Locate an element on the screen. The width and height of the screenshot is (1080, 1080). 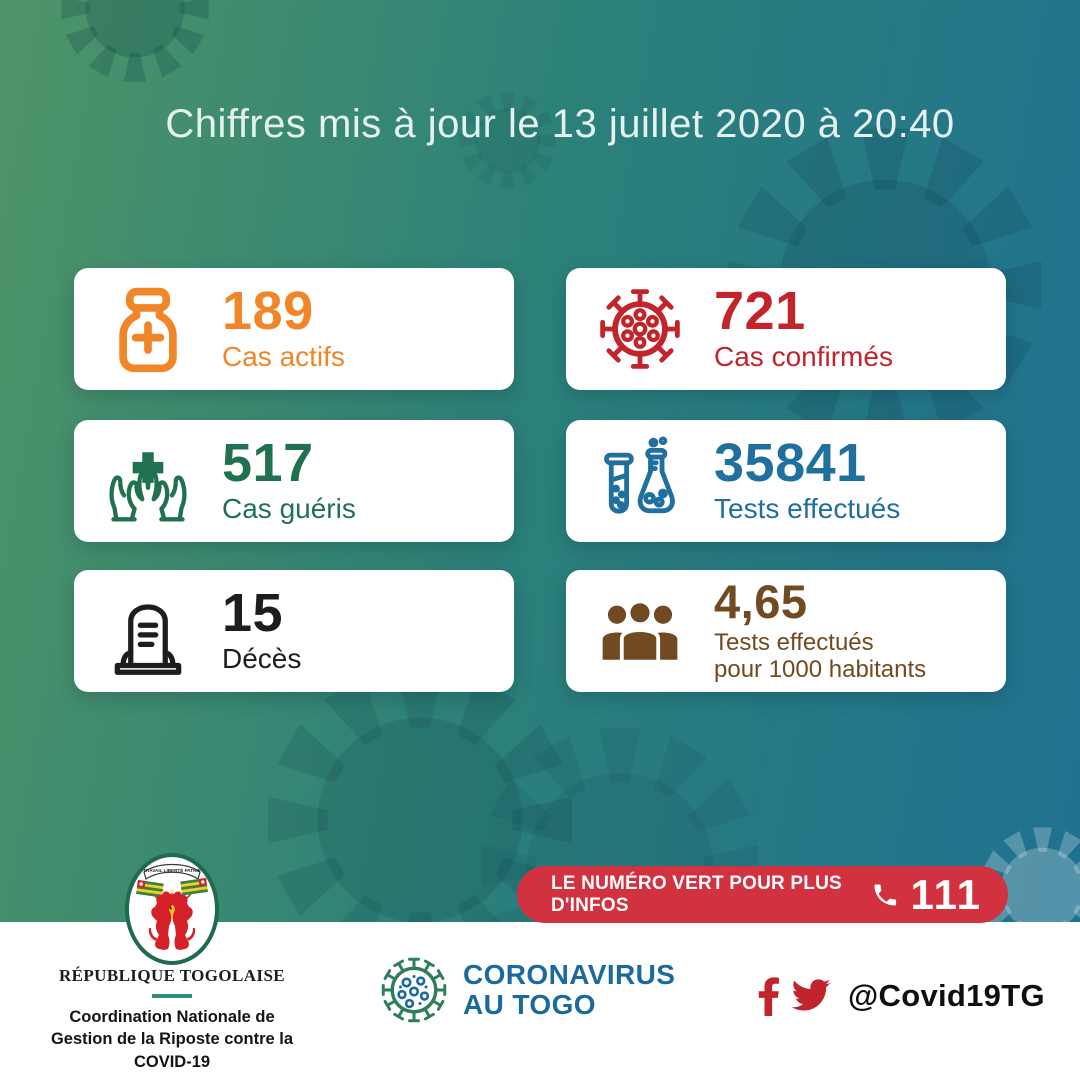
card-cas-actifs: 189 Cas actifs is located at coordinates (294, 329).